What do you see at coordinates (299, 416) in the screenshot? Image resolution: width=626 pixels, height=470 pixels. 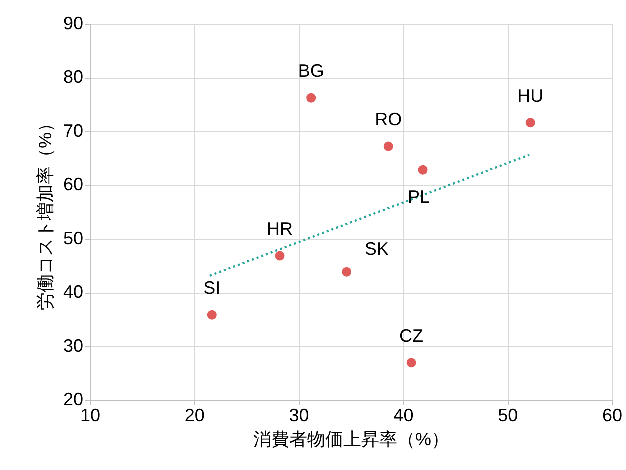 I see `x-tick-label: 30` at bounding box center [299, 416].